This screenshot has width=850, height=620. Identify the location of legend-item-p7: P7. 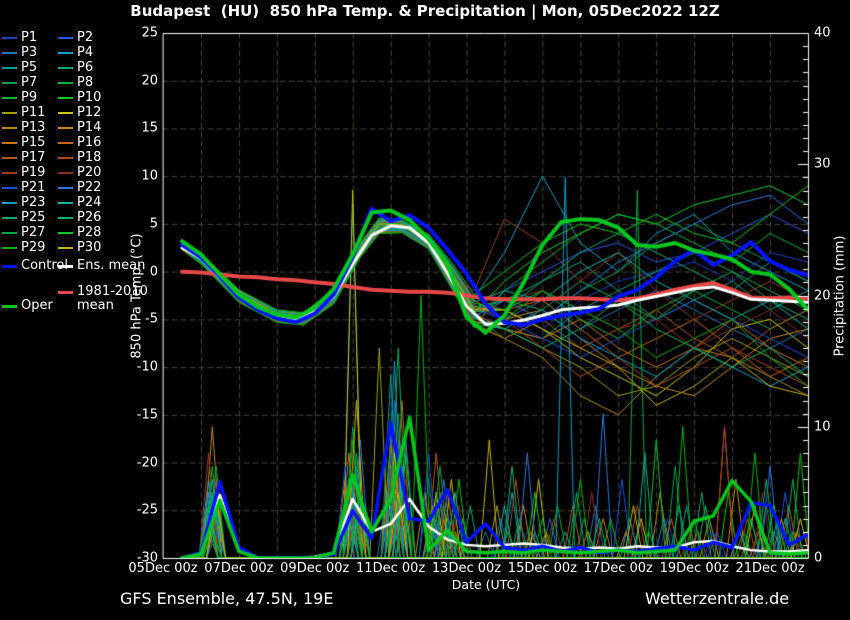
(19, 83).